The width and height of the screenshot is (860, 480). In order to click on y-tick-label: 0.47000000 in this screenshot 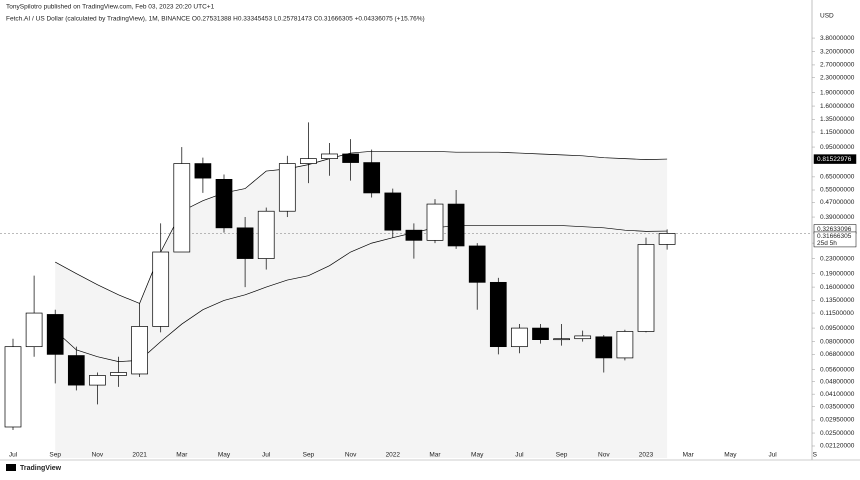, I will do `click(837, 202)`.